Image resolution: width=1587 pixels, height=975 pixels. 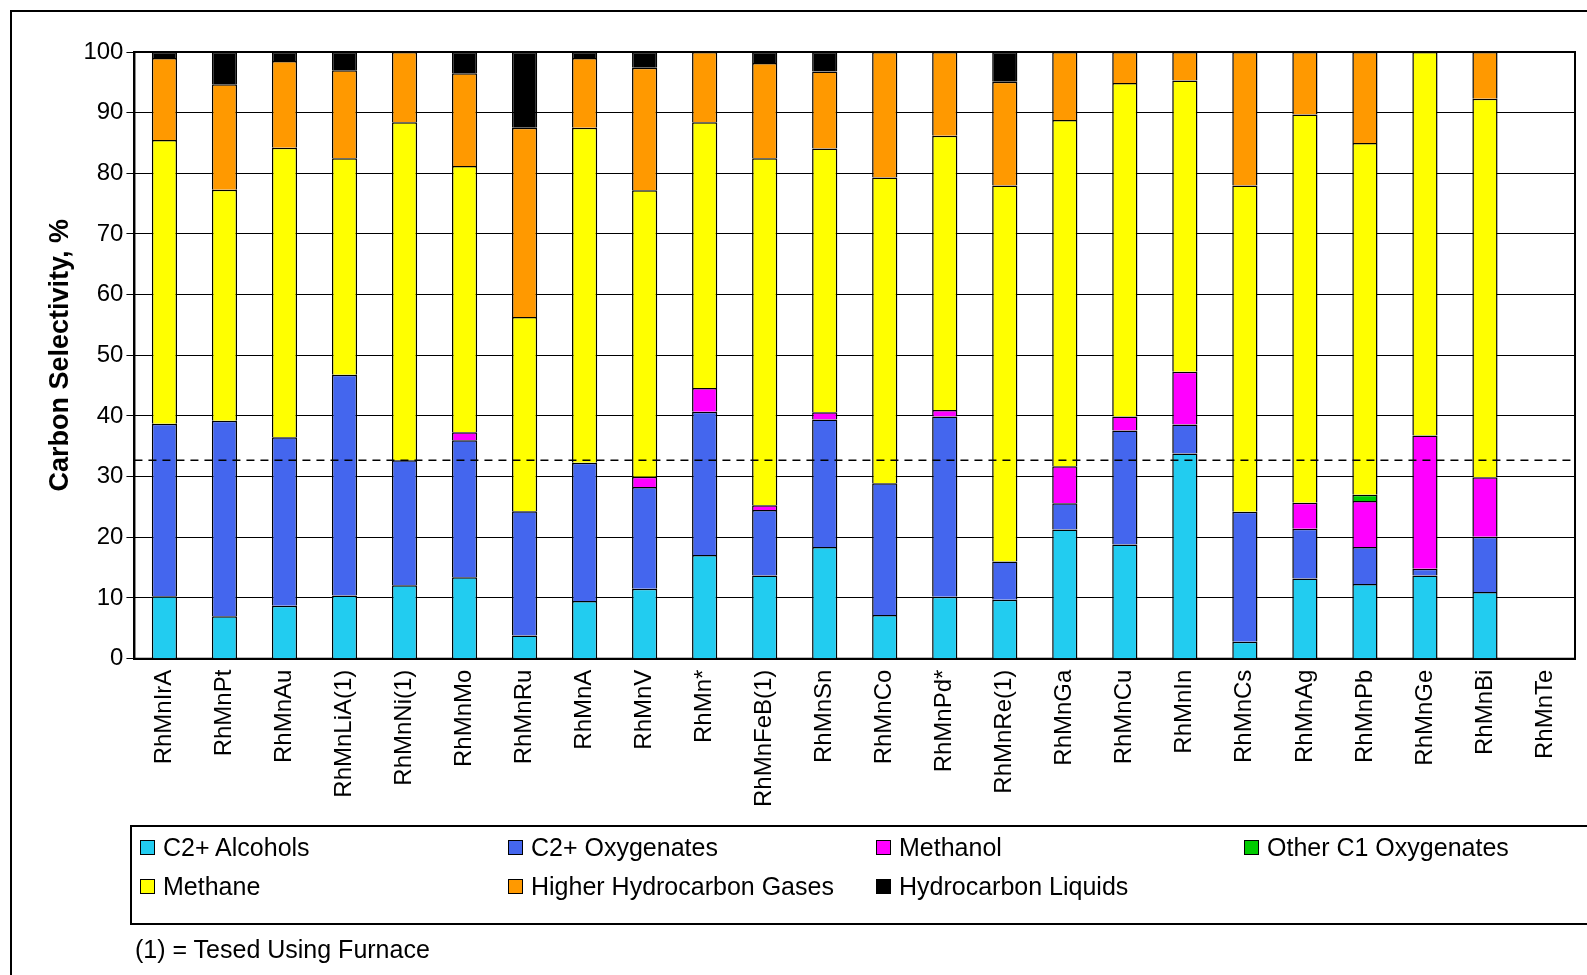 I want to click on x-tick-label: RhMnTe, so click(x=1543, y=714).